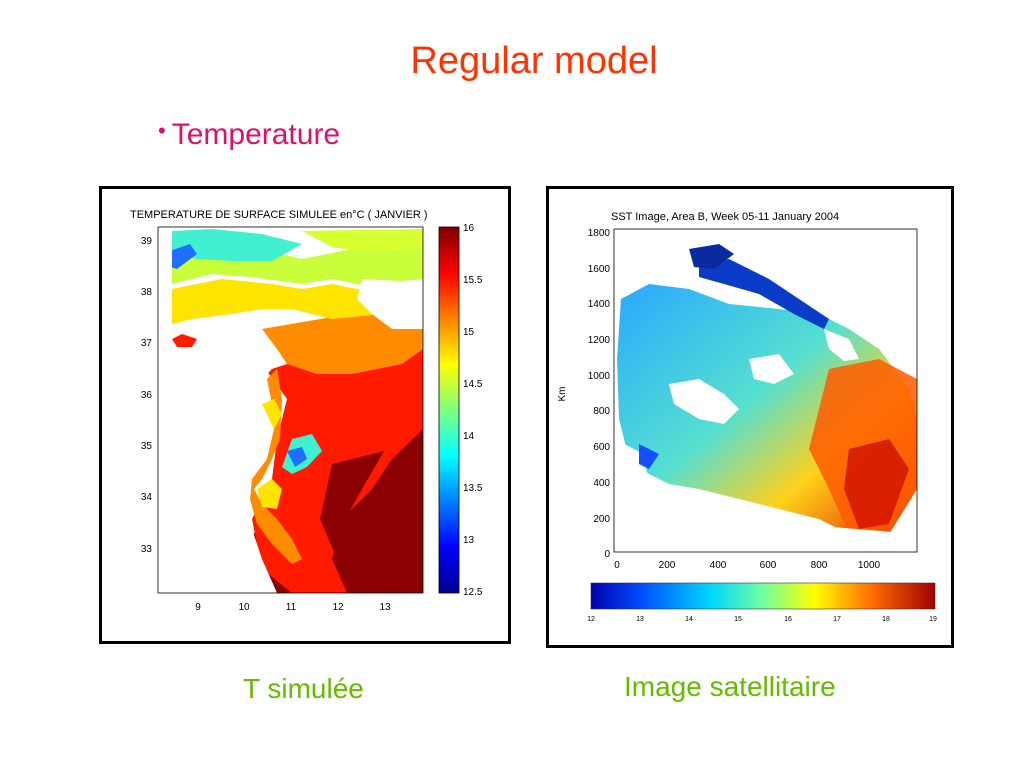  What do you see at coordinates (819, 565) in the screenshot?
I see `right-x-tick: 800` at bounding box center [819, 565].